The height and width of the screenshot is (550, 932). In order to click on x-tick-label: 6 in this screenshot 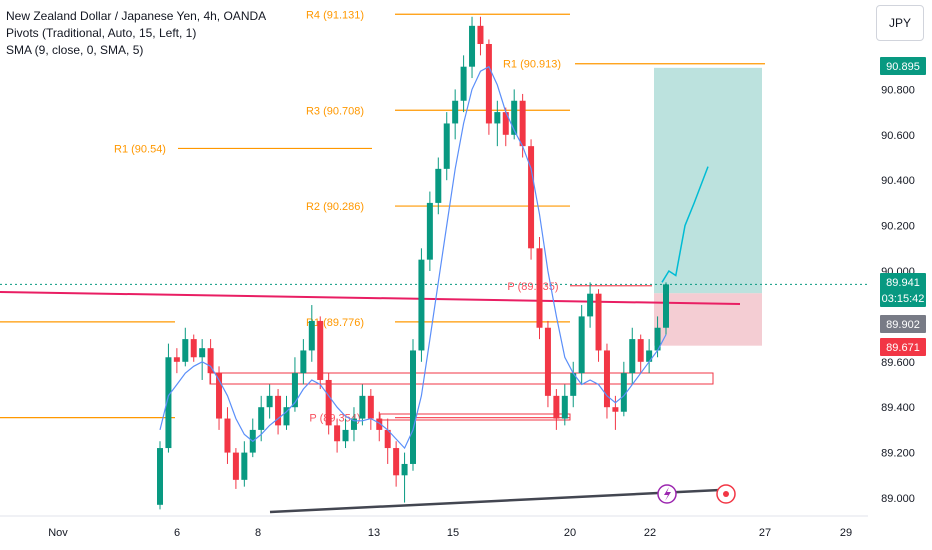, I will do `click(177, 533)`.